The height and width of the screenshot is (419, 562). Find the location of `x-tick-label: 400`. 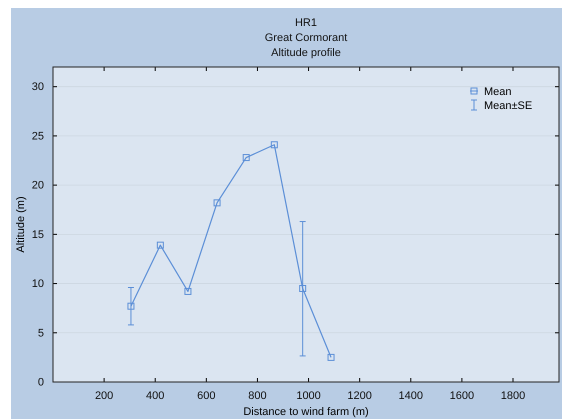

x-tick-label: 400 is located at coordinates (155, 396).